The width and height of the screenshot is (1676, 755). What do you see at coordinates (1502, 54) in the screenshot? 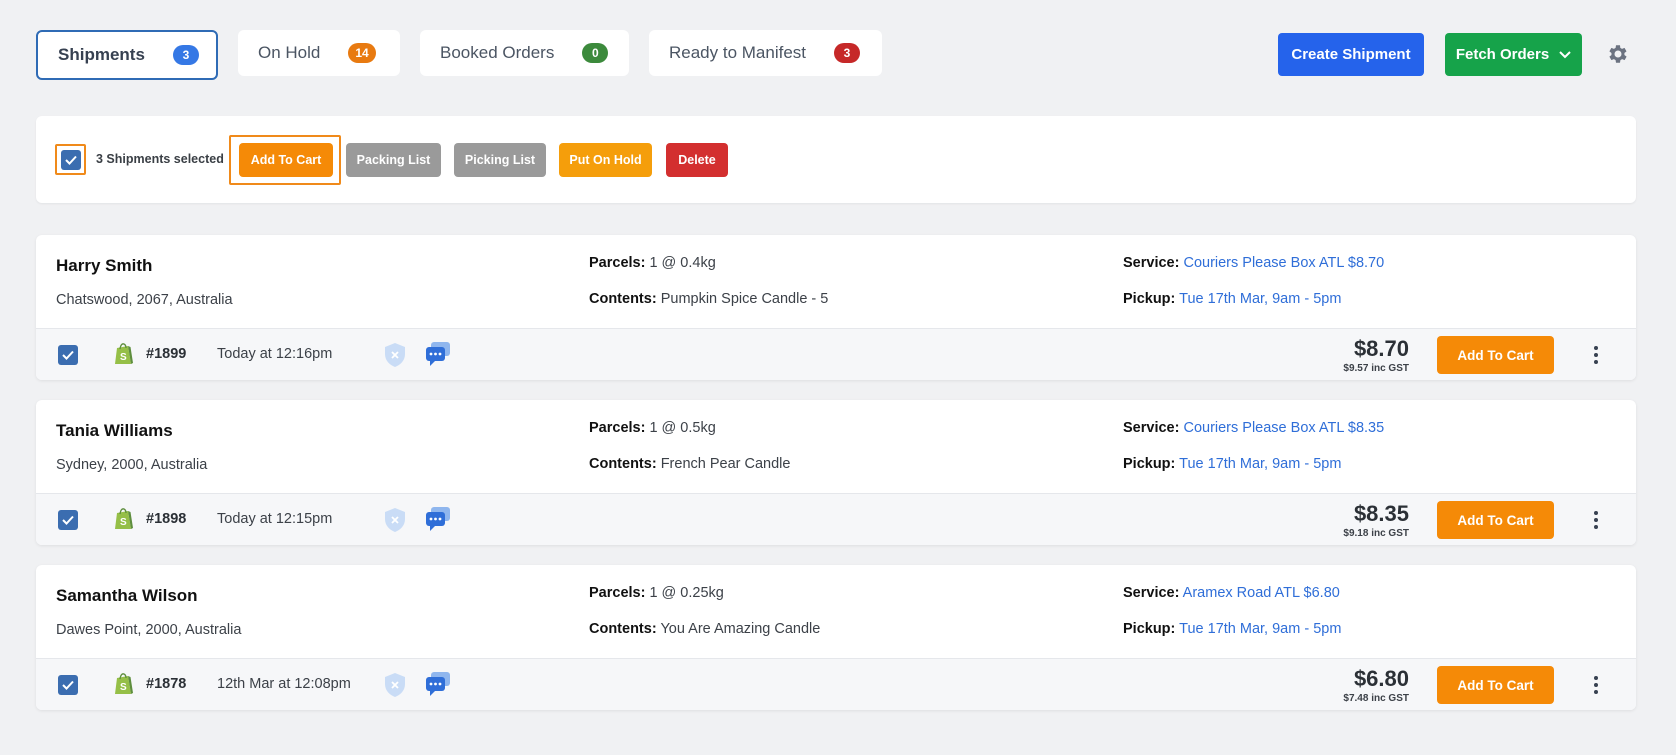
I see `fetch-orders-label: Fetch Orders` at bounding box center [1502, 54].